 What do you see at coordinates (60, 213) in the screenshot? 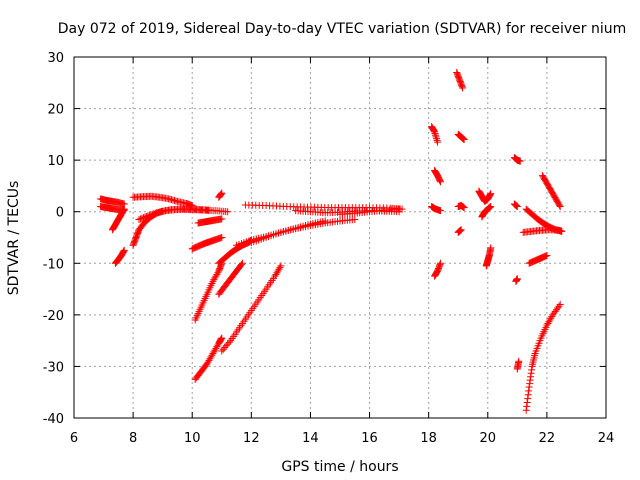
I see `y-tick-label: 0` at bounding box center [60, 213].